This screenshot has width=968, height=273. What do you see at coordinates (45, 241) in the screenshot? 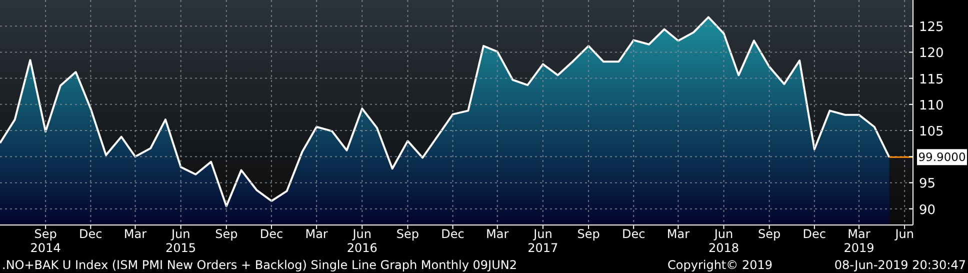
I see `x-tick-label: Sep 2014` at bounding box center [45, 241].